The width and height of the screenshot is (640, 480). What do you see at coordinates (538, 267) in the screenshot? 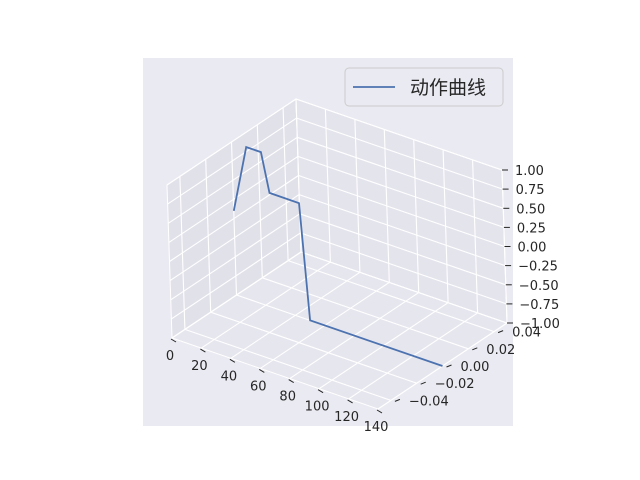
I see `z-tick-label: −0.25` at bounding box center [538, 267].